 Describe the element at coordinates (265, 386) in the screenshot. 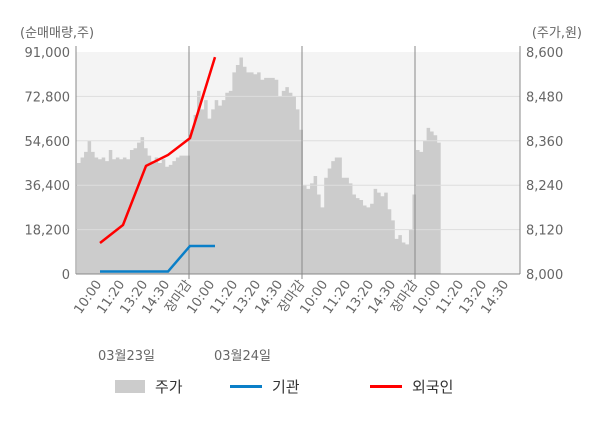

I see `legend-institution: 기관` at that location.